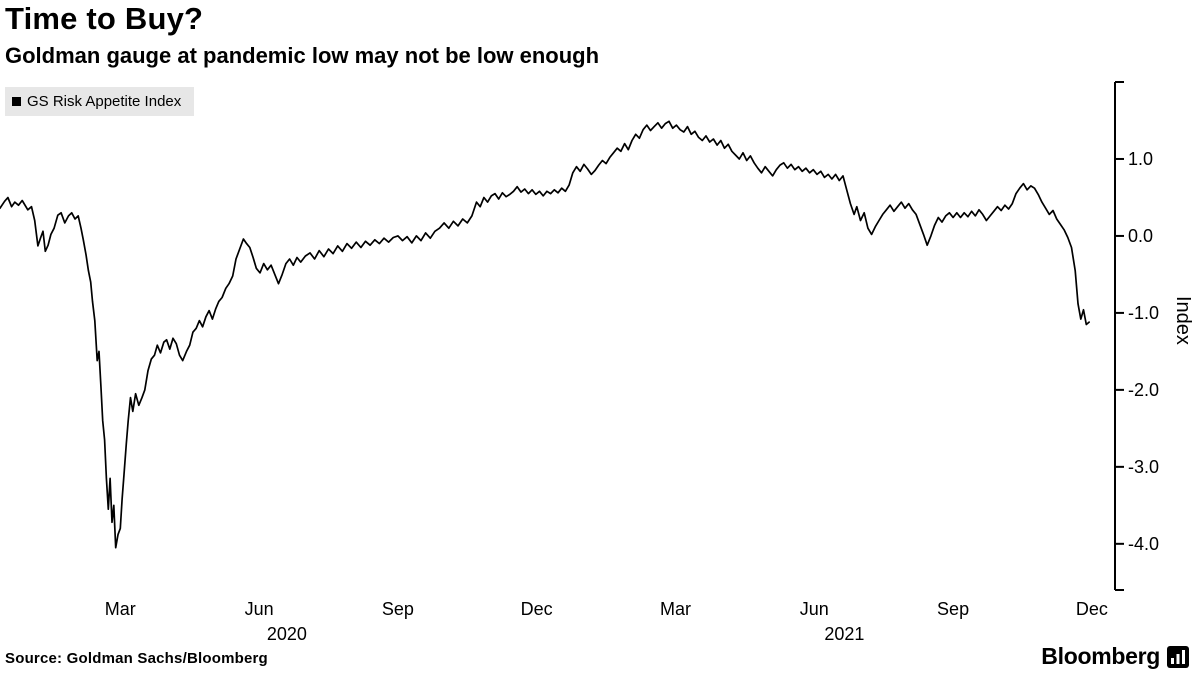 This screenshot has width=1198, height=673. Describe the element at coordinates (16, 101) in the screenshot. I see `legend-swatch-icon` at that location.